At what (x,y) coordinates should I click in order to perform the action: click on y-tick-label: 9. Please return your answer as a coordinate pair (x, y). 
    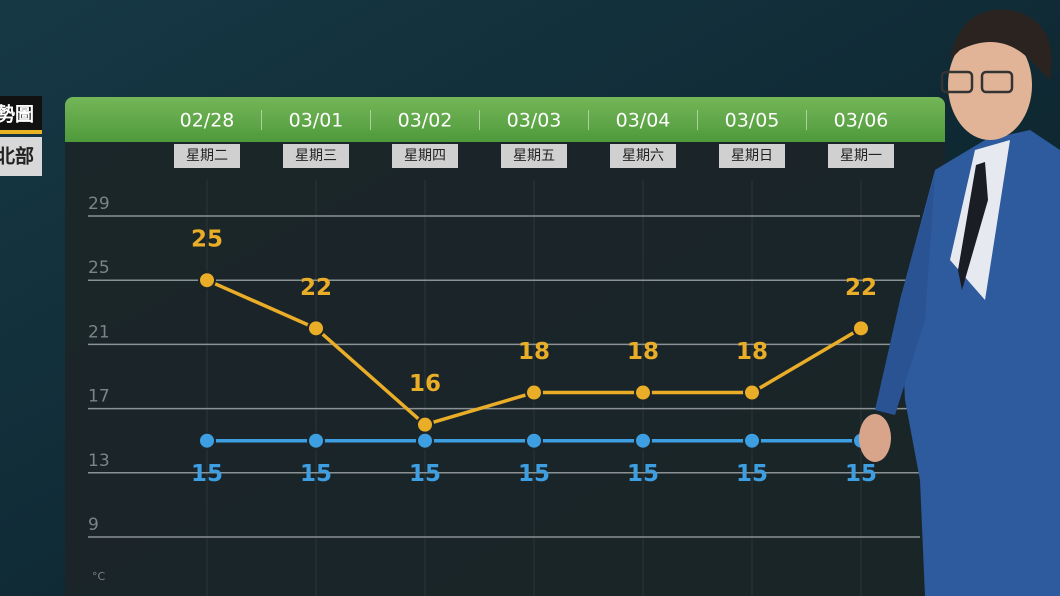
    Looking at the image, I should click on (93, 525).